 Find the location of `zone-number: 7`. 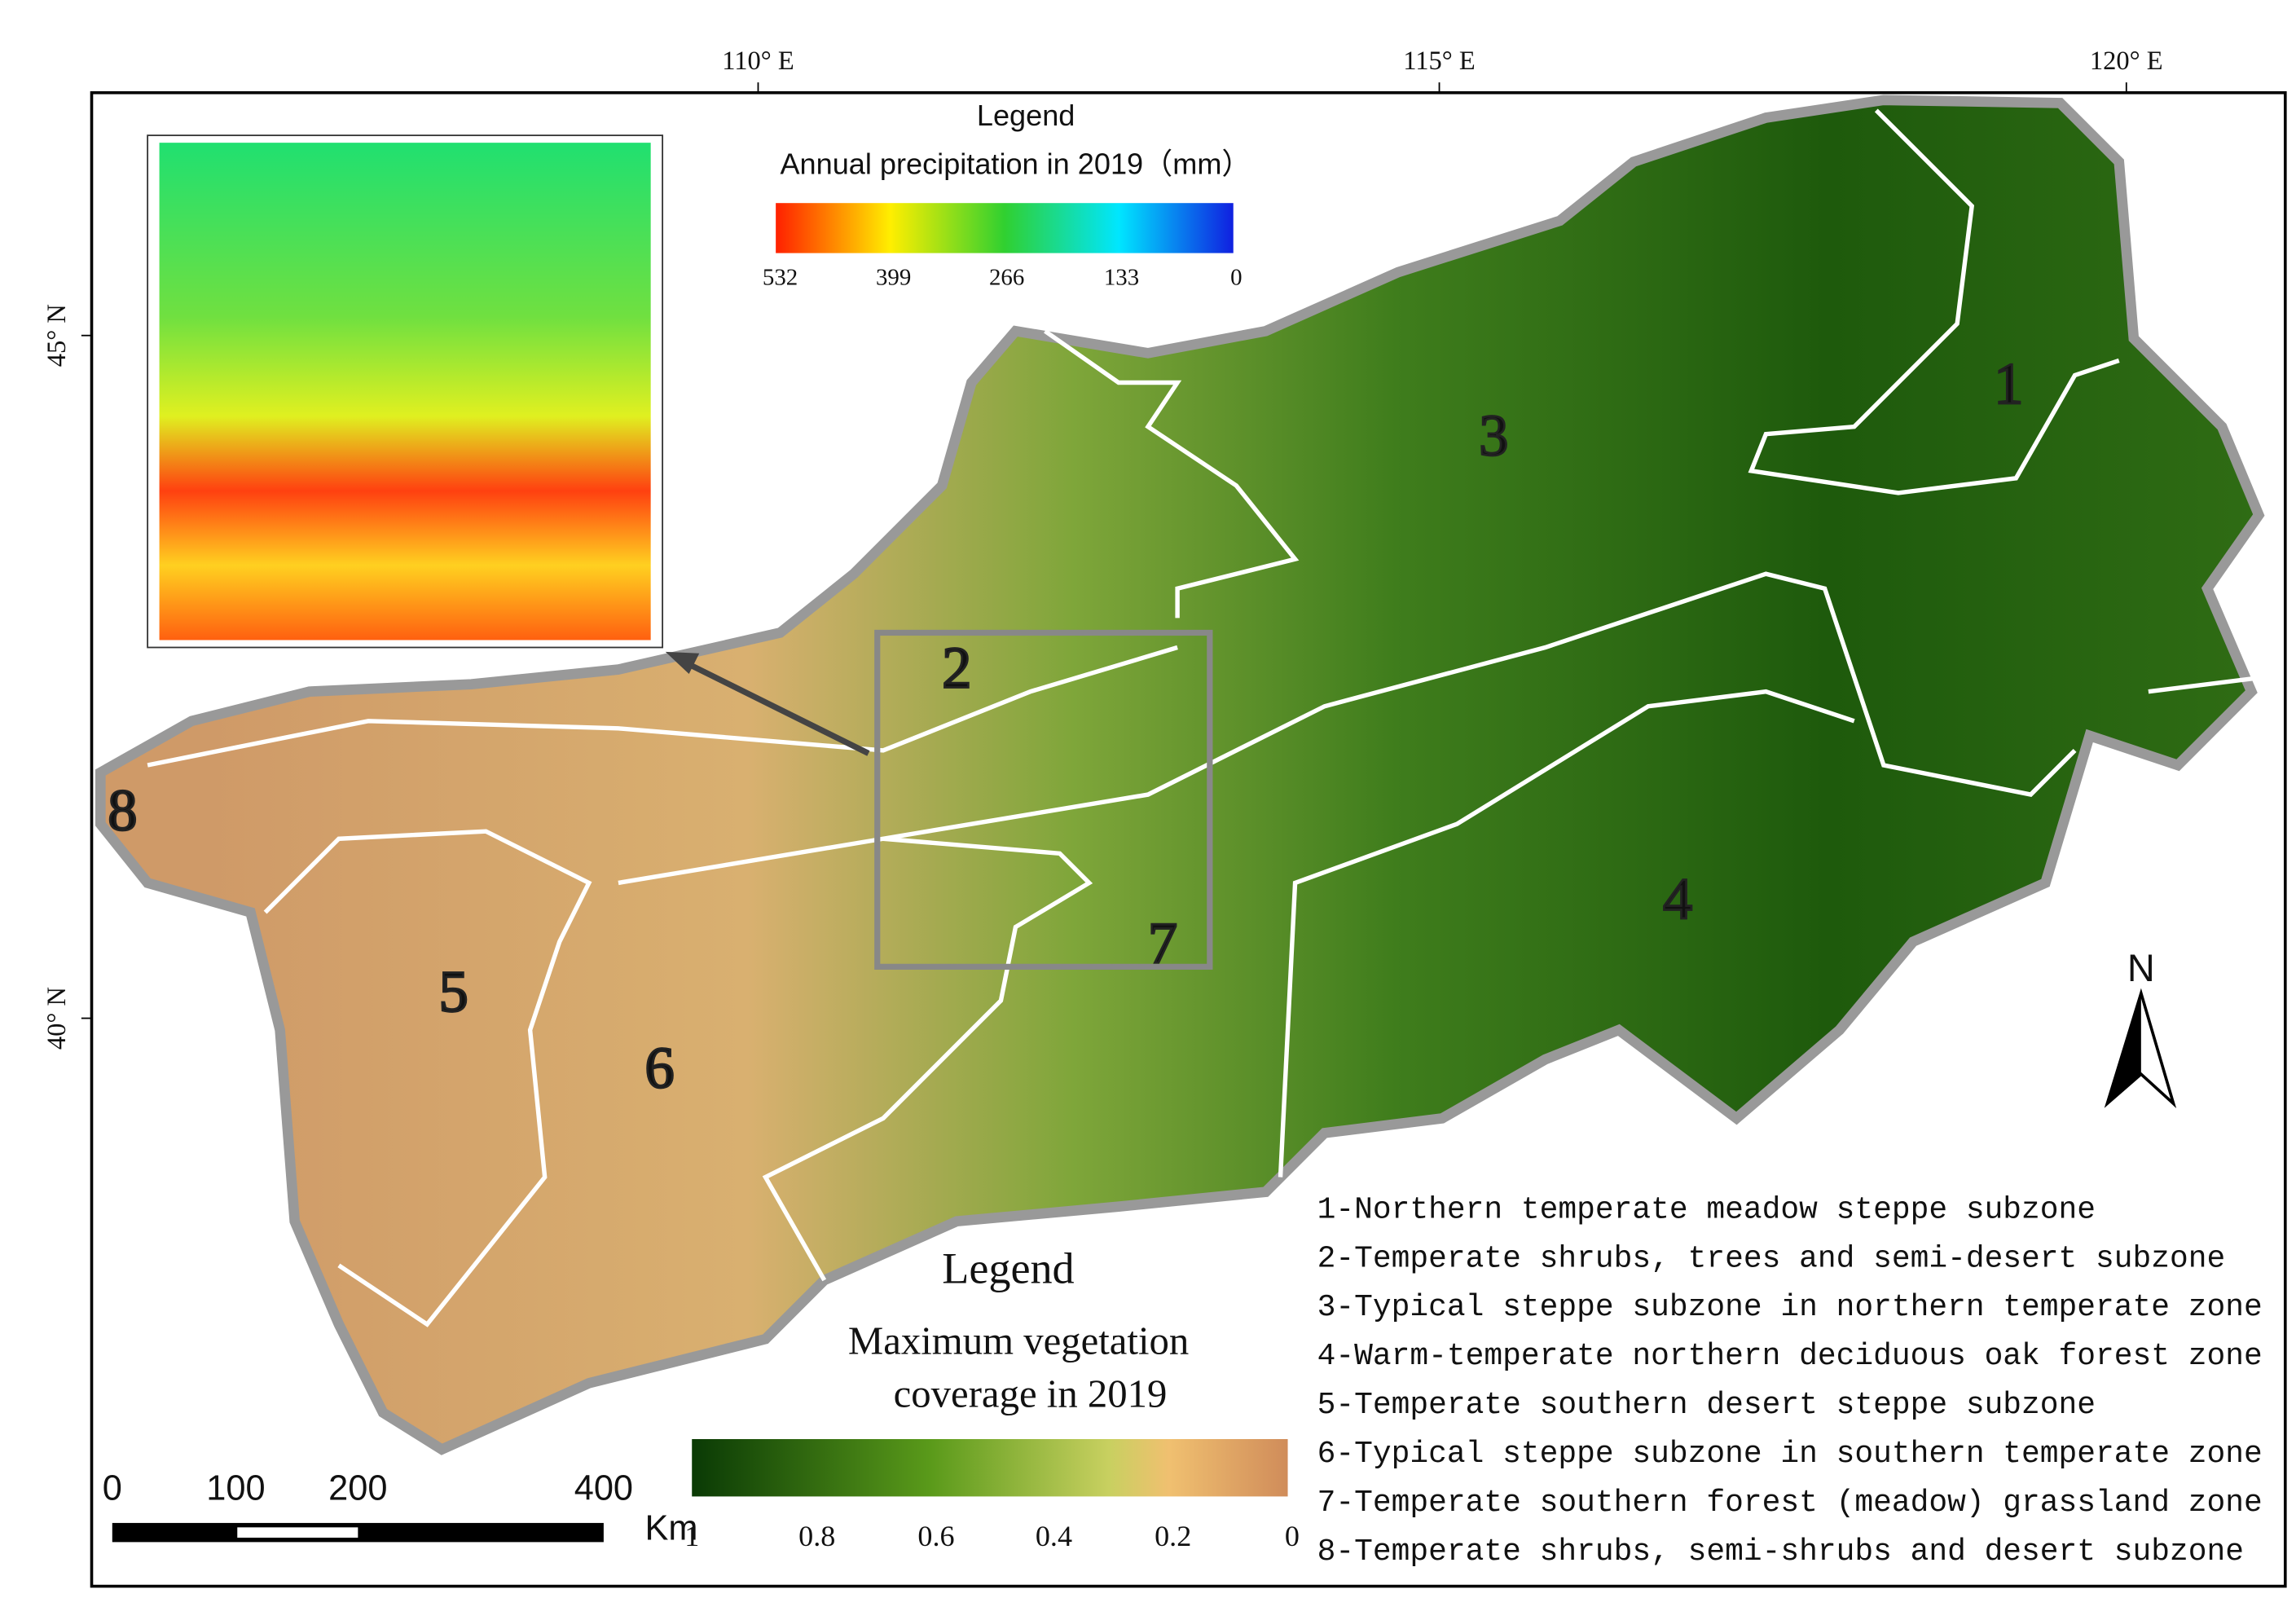

zone-number: 7 is located at coordinates (1163, 942).